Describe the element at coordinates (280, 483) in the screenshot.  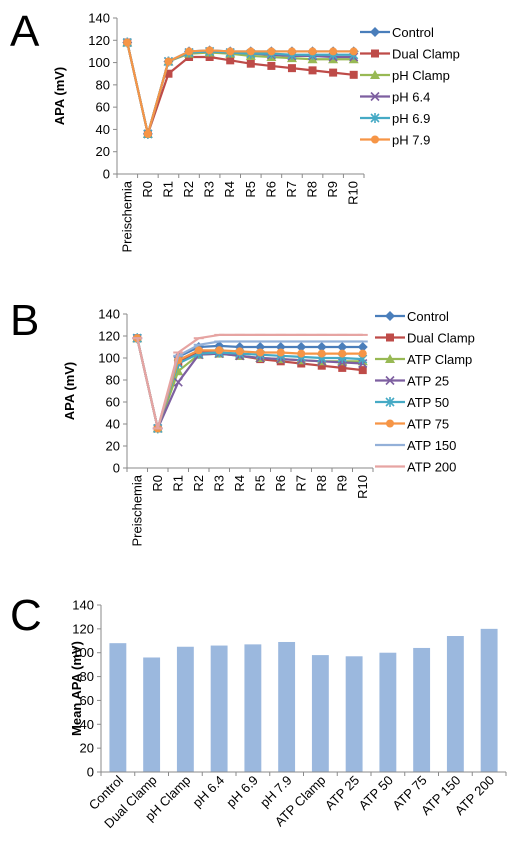
I see `x-tick-label: R6` at that location.